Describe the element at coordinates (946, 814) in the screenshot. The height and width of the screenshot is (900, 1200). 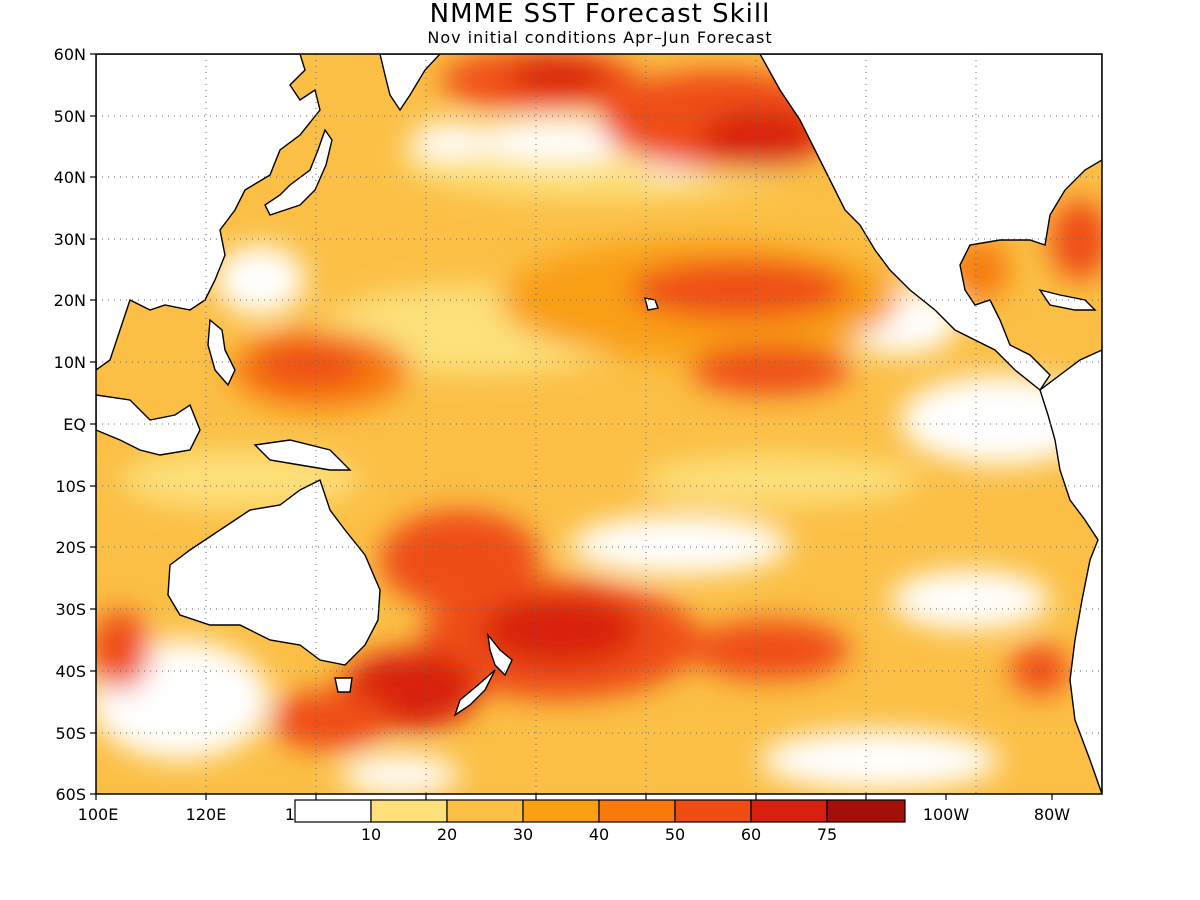
I see `lon-label: 100W` at that location.